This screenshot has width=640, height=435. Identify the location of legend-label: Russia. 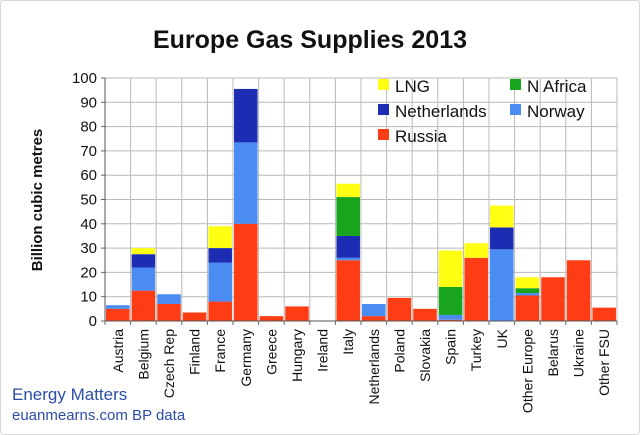
(421, 136).